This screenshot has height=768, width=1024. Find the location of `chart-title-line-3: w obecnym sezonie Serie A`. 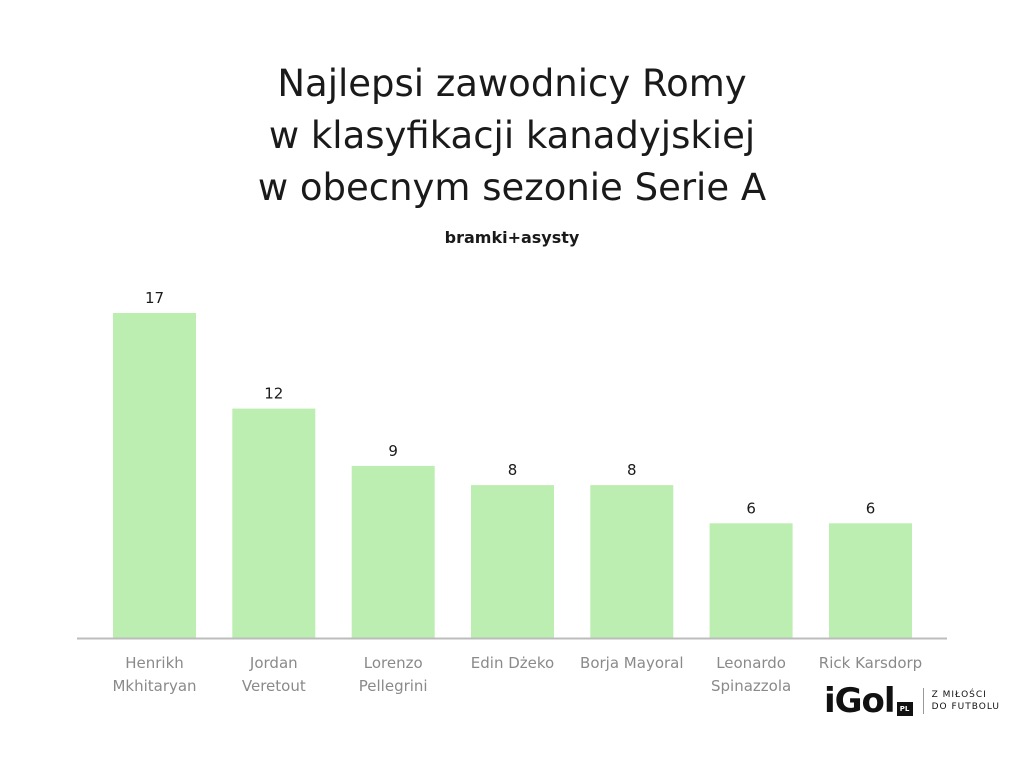

chart-title-line-3: w obecnym sezonie Serie A is located at coordinates (512, 187).